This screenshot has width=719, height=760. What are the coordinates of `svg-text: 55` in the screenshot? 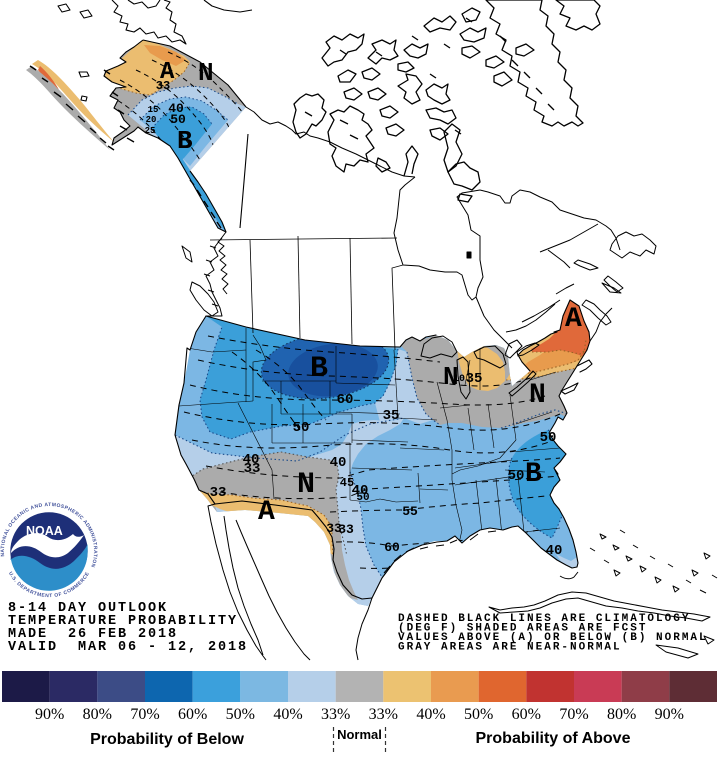 It's located at (410, 511).